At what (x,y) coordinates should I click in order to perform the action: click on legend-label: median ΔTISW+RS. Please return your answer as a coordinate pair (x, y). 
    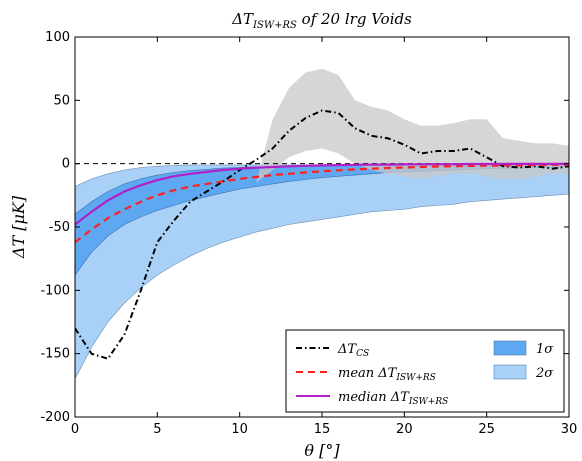
    Looking at the image, I should click on (393, 398).